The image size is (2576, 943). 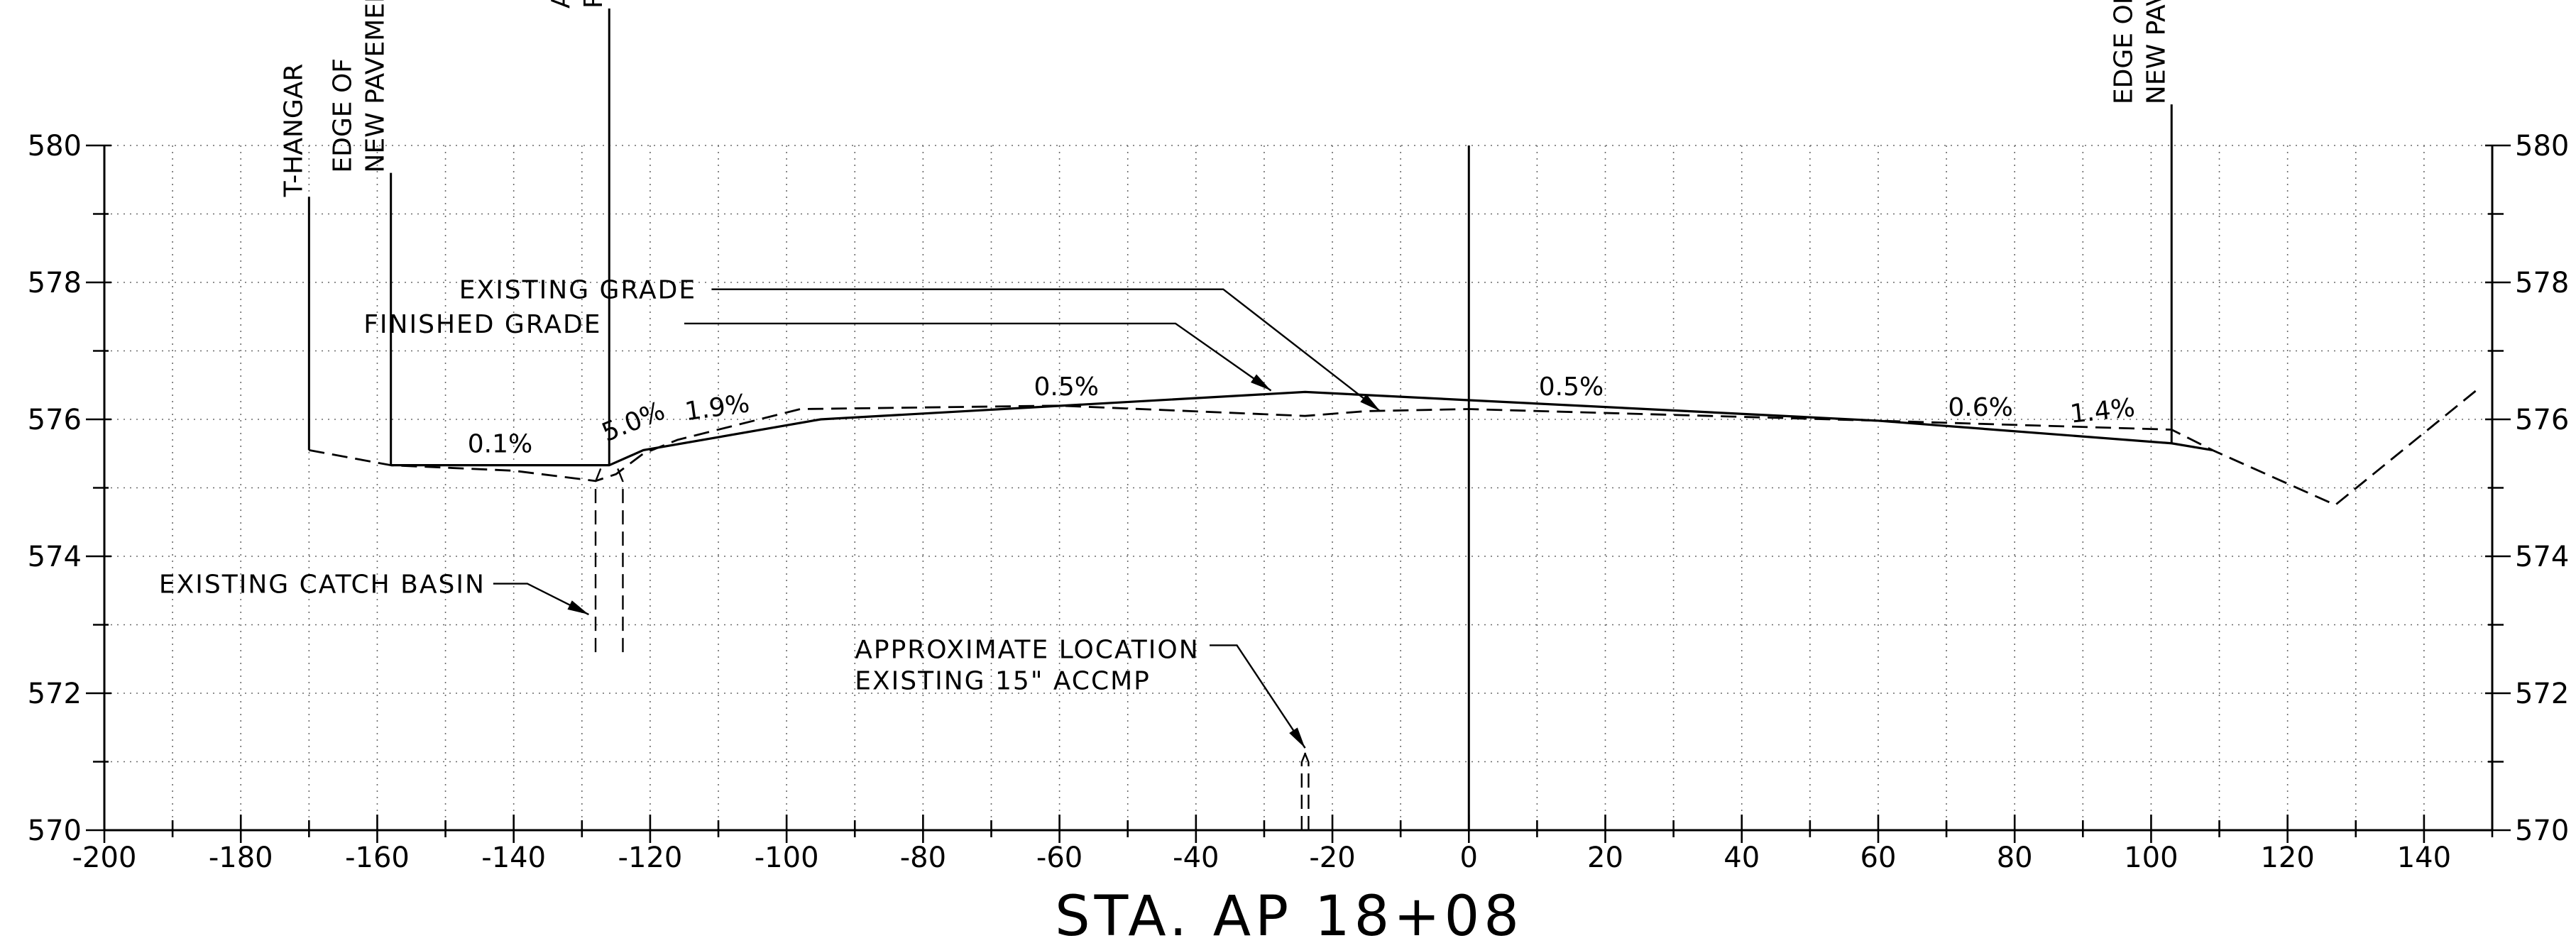 I want to click on y-tick-label-right: 572, so click(x=2542, y=694).